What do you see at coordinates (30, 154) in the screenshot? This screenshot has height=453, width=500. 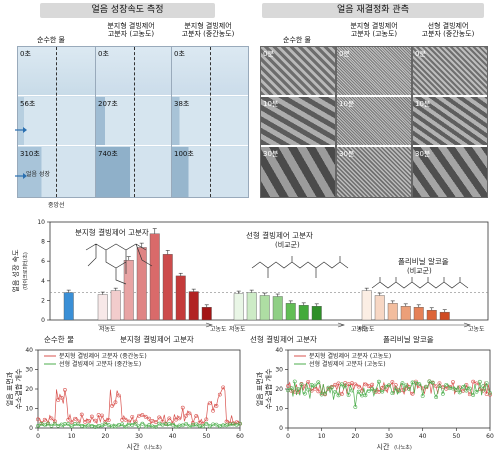 I see `time-label: 310초` at bounding box center [30, 154].